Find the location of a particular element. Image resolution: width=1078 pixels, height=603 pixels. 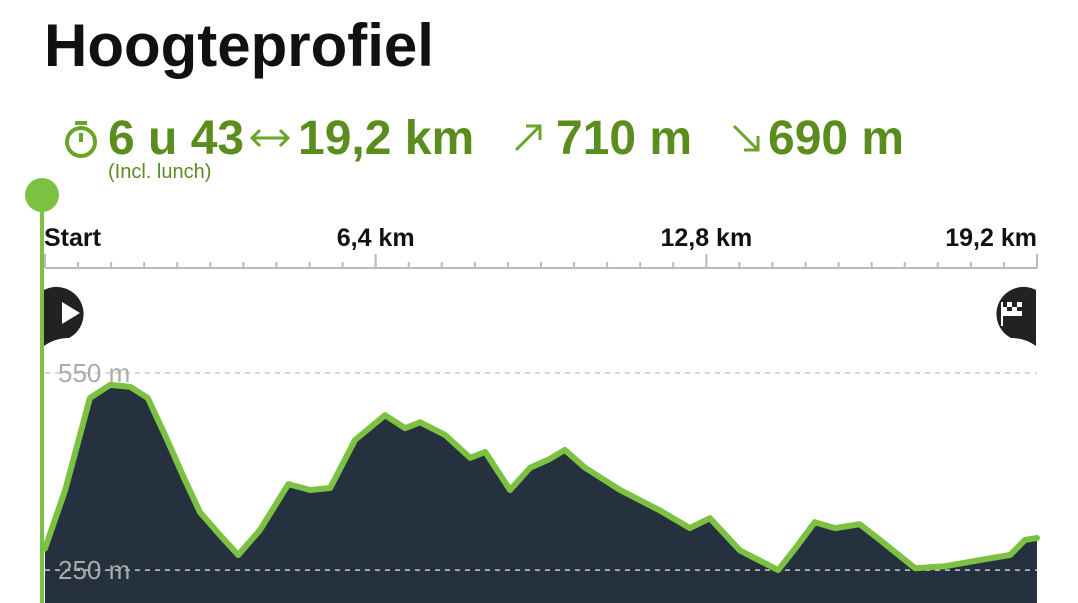

descent: 690 m is located at coordinates (836, 138).